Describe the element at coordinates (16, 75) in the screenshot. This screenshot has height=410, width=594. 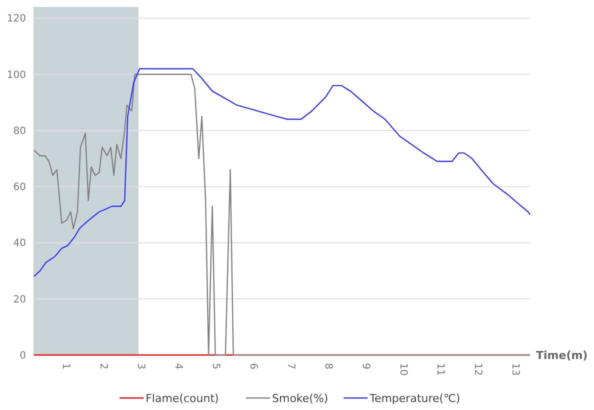
I see `y-tick-label: 100` at that location.